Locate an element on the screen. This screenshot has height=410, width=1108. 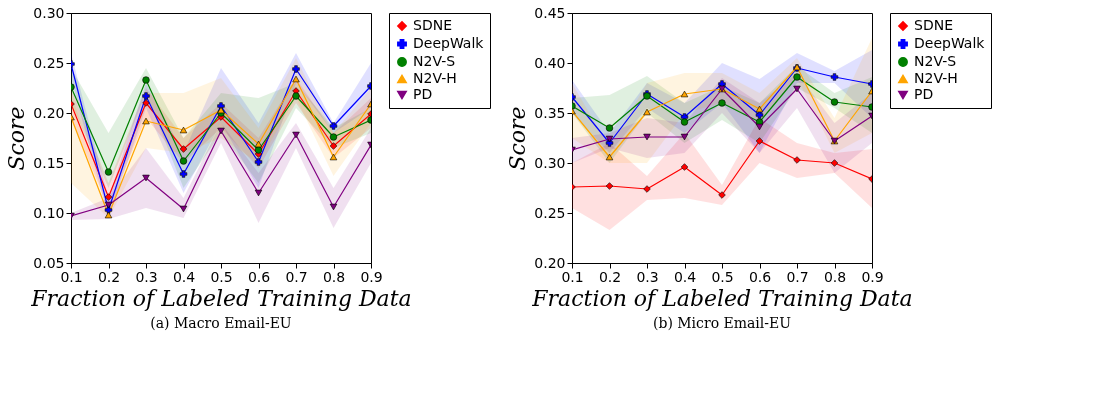
y-tick-label: 0.10 is located at coordinates (49, 212).